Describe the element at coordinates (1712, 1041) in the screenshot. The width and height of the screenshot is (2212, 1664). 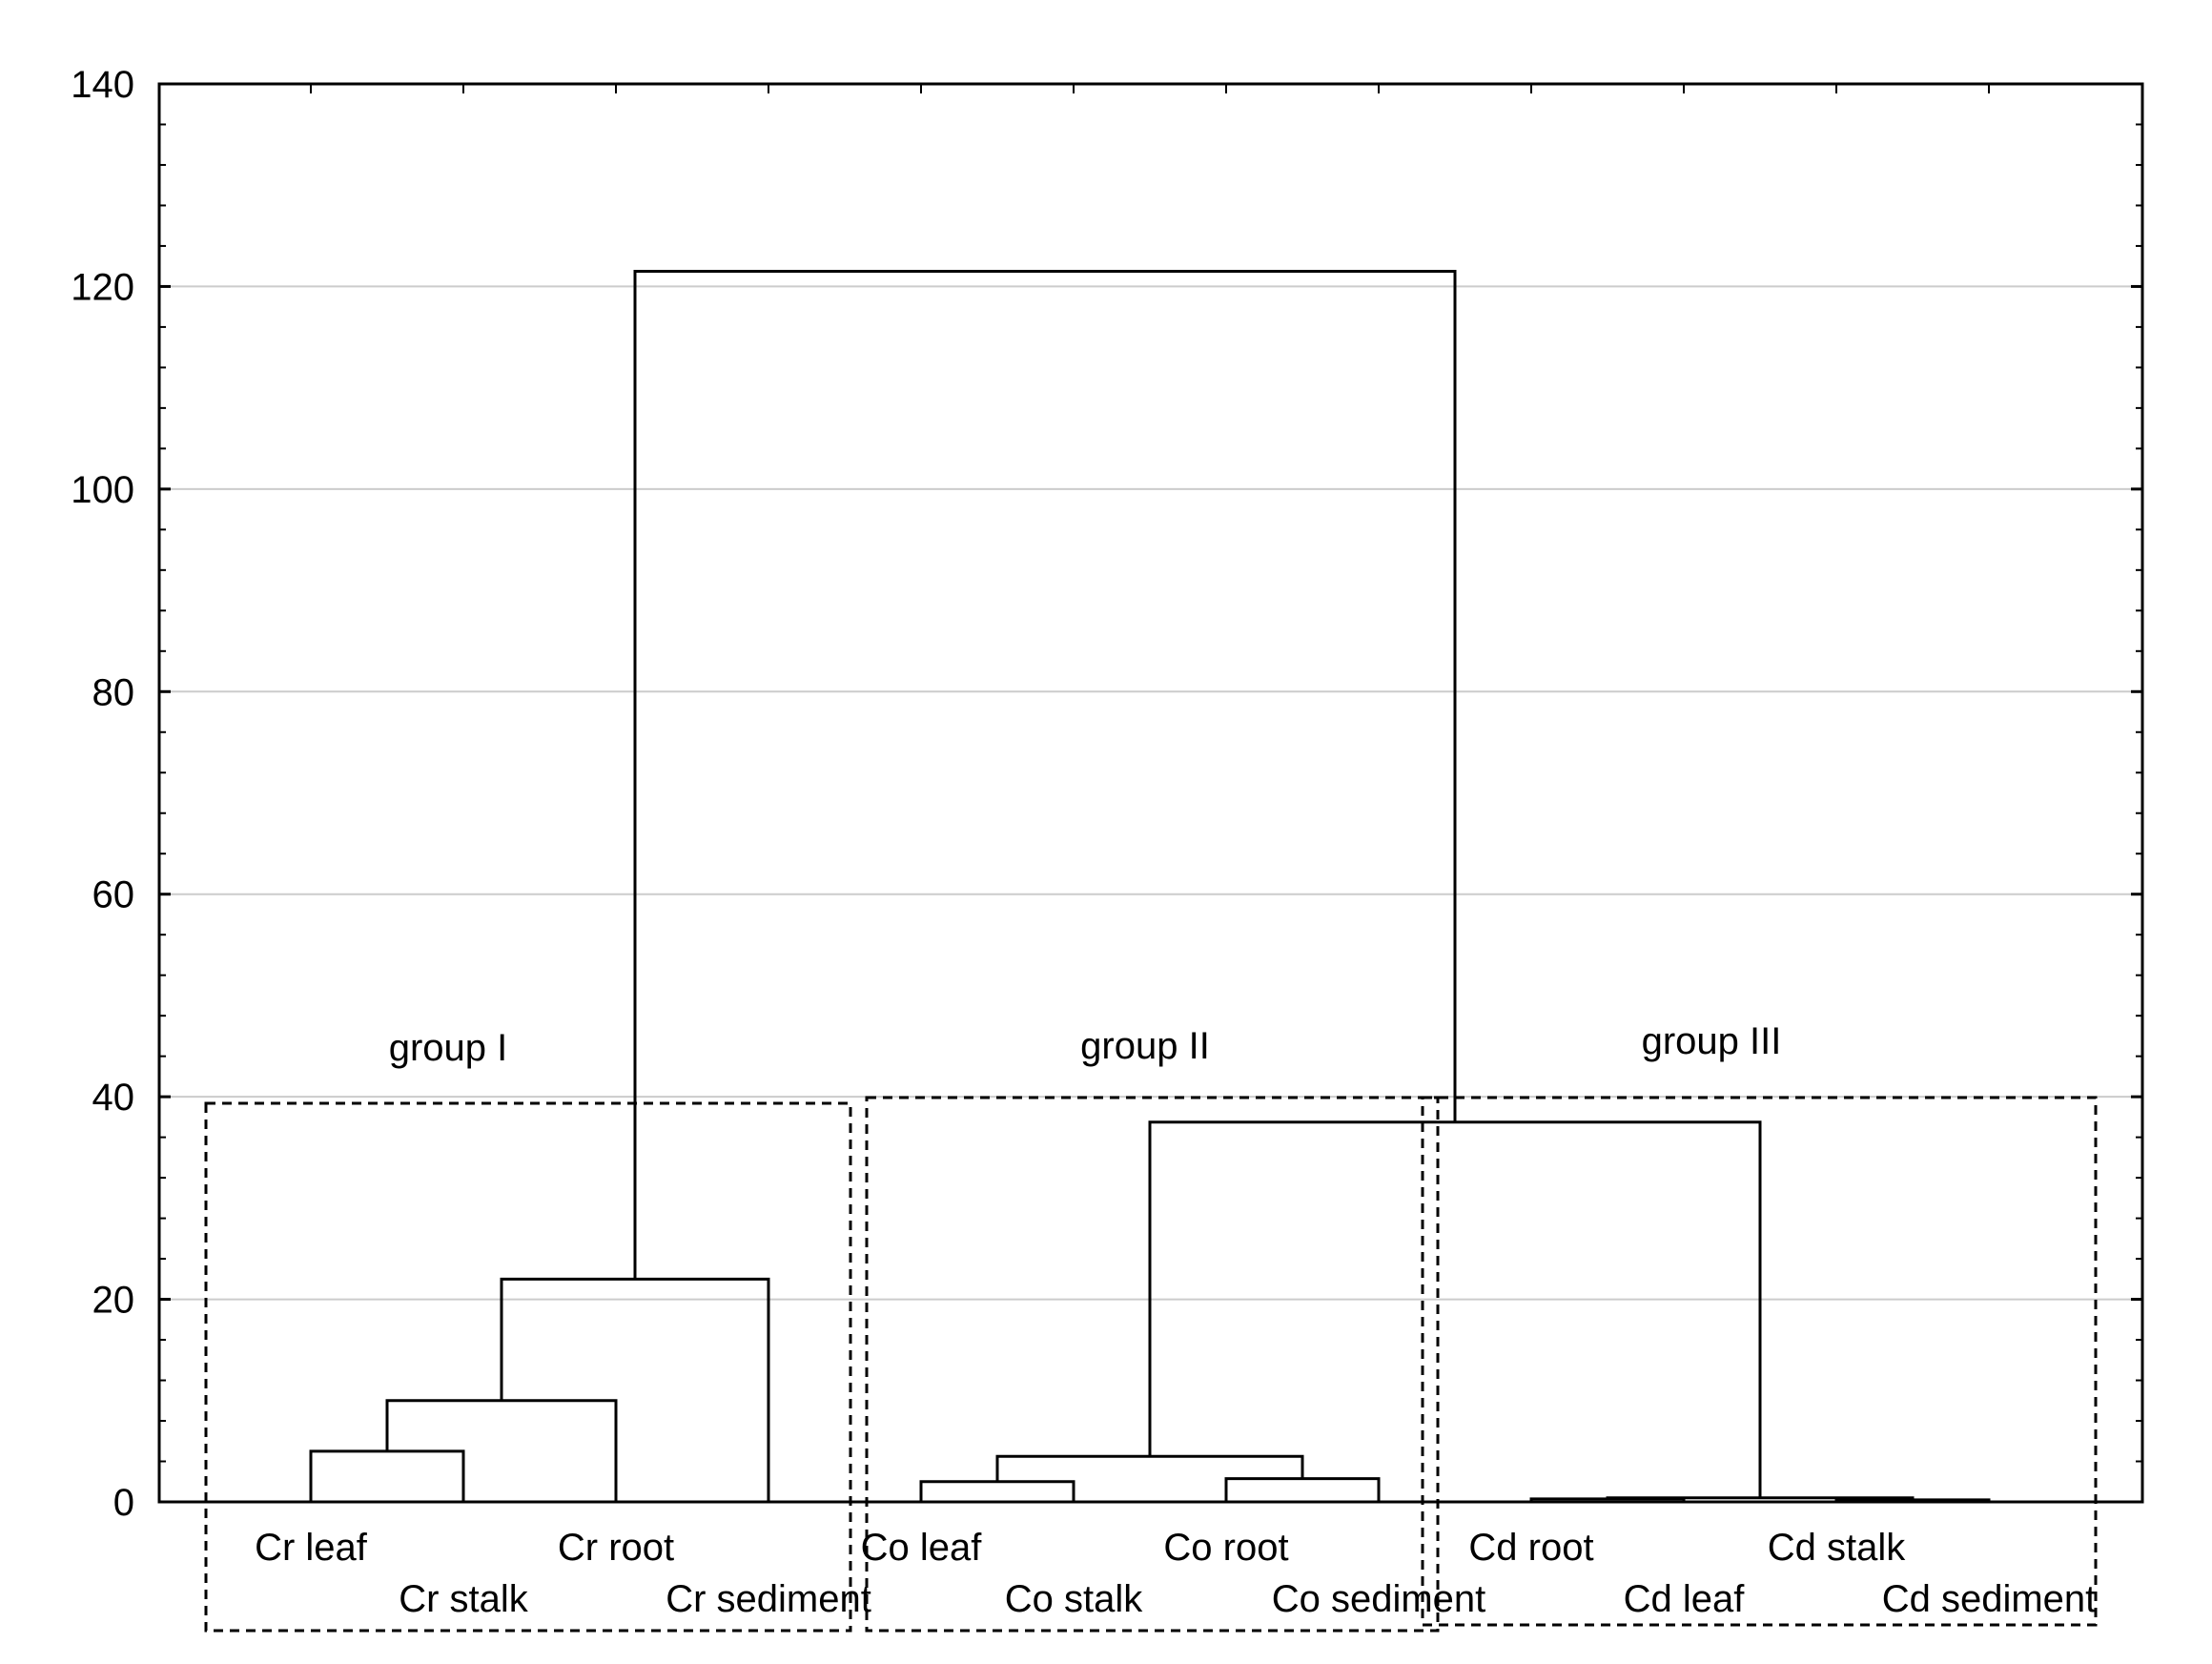
I see `group-label: group III` at that location.